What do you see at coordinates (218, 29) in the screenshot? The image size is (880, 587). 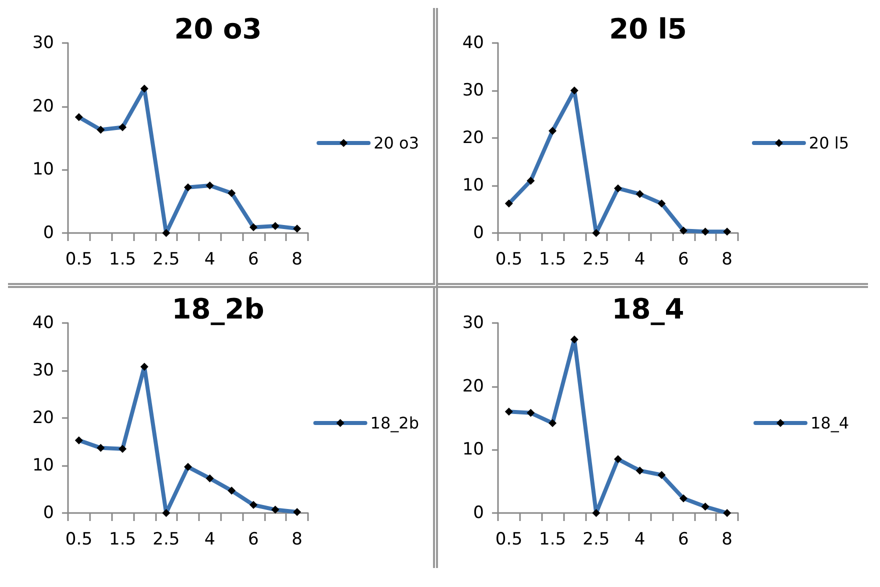 I see `chart-title: 20 o3` at bounding box center [218, 29].